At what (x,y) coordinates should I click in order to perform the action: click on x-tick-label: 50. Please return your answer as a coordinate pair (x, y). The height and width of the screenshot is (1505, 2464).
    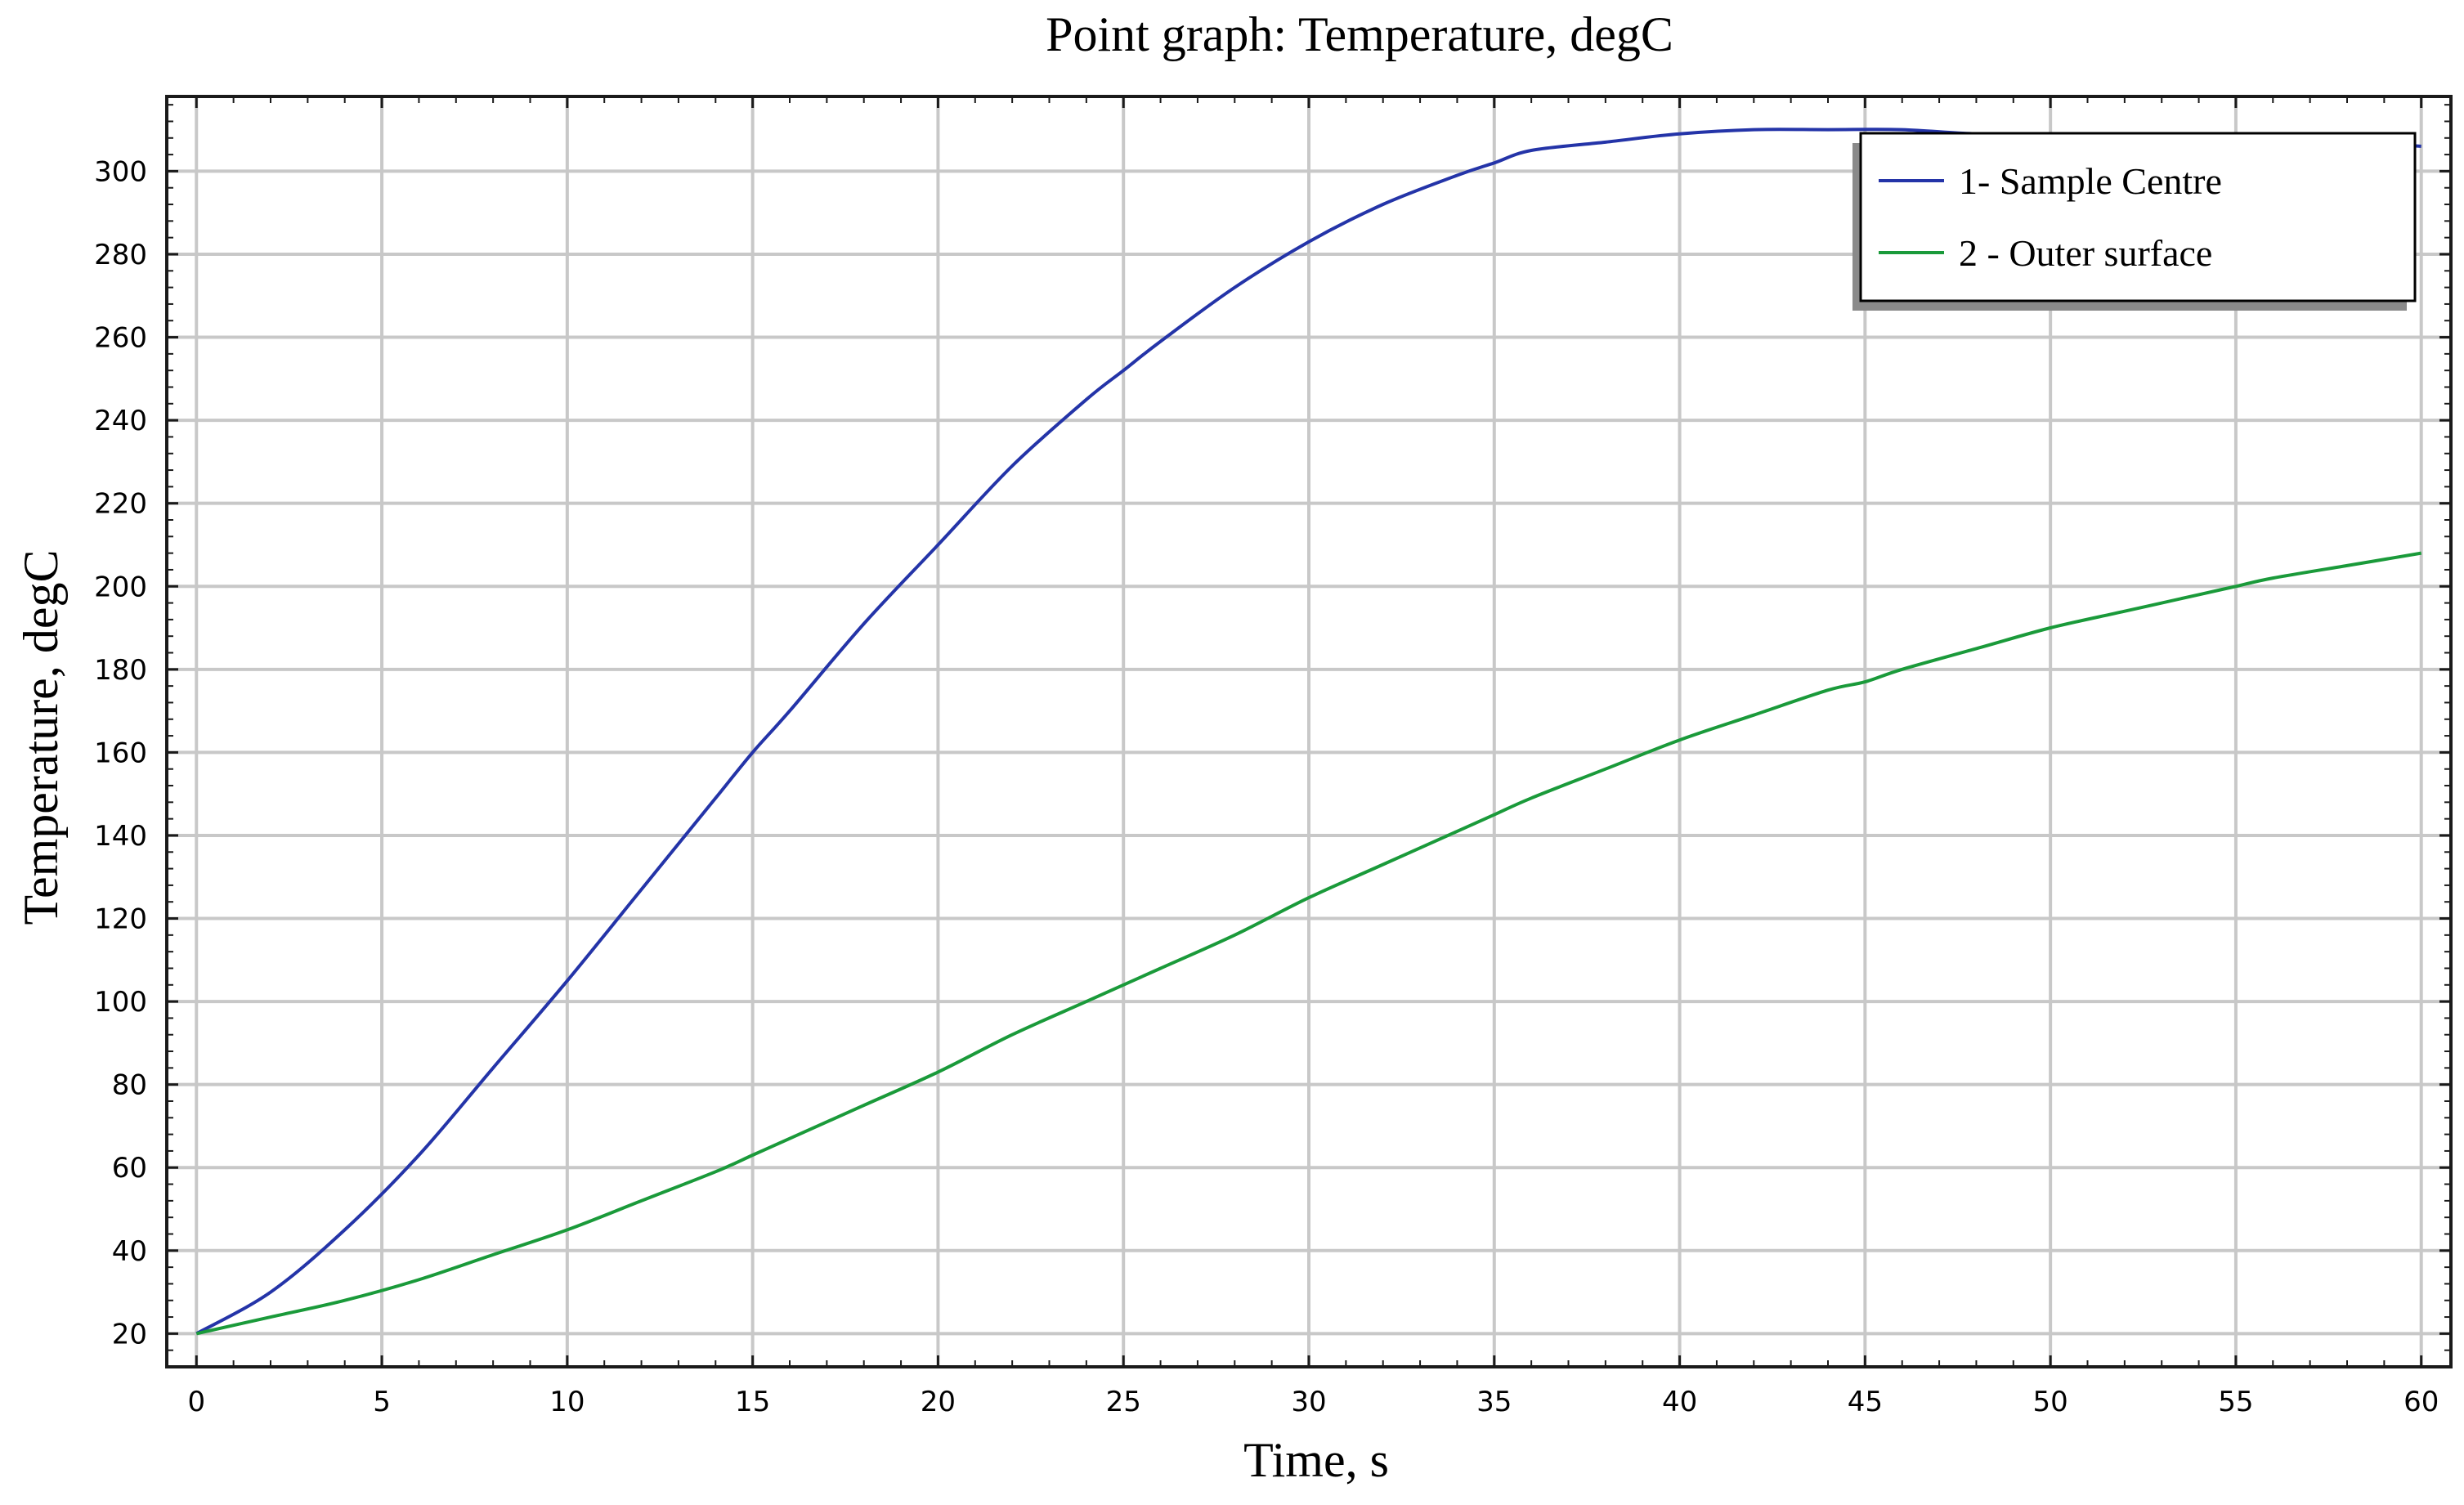
    Looking at the image, I should click on (2050, 1402).